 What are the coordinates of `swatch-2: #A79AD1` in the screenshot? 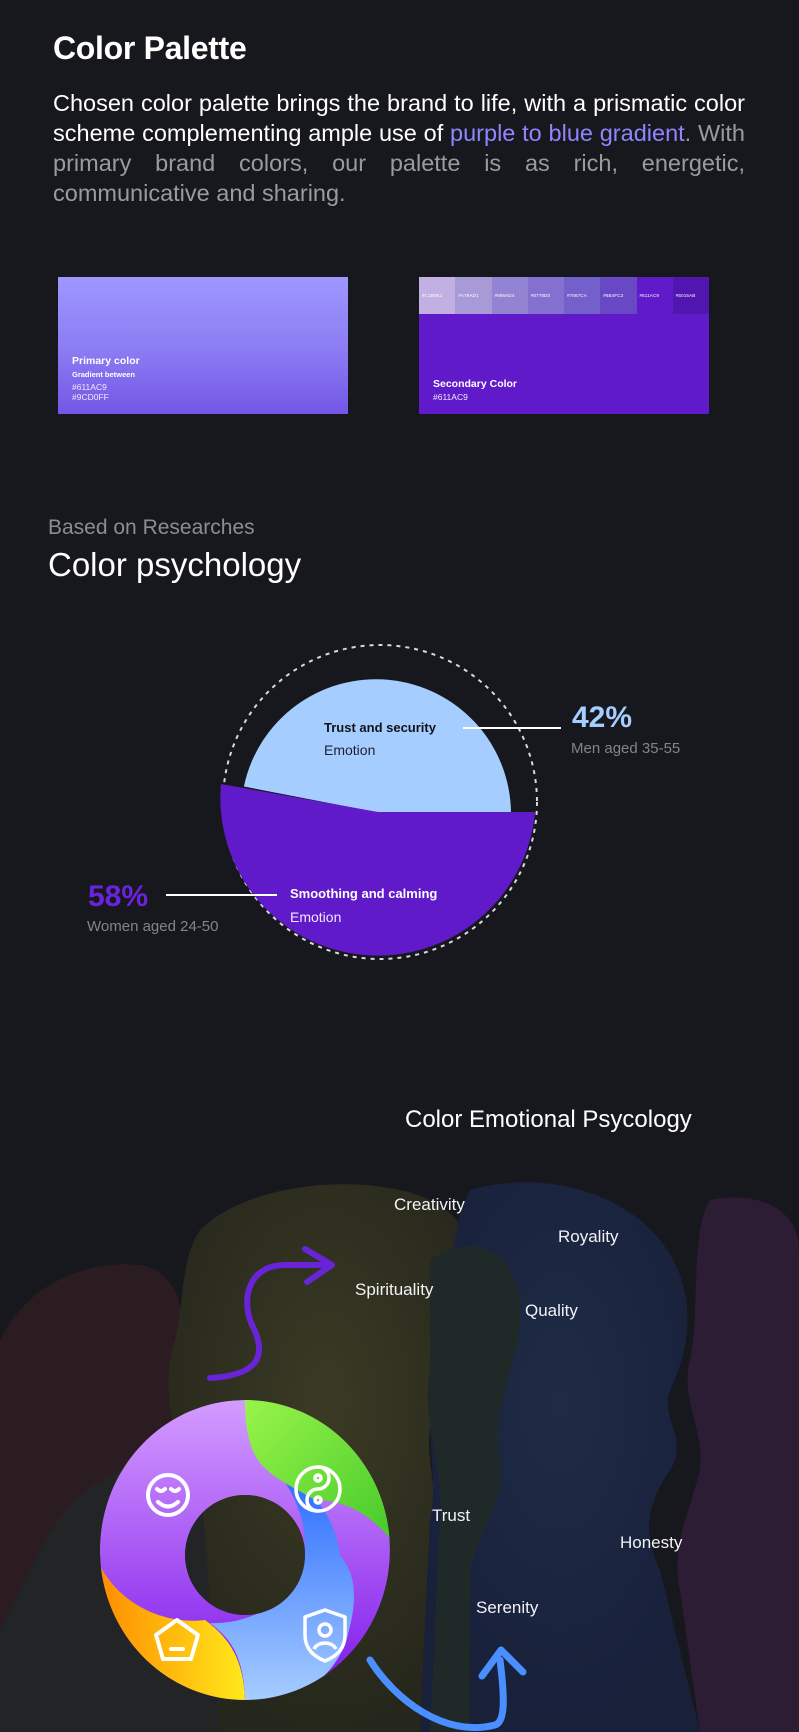 It's located at (473, 295).